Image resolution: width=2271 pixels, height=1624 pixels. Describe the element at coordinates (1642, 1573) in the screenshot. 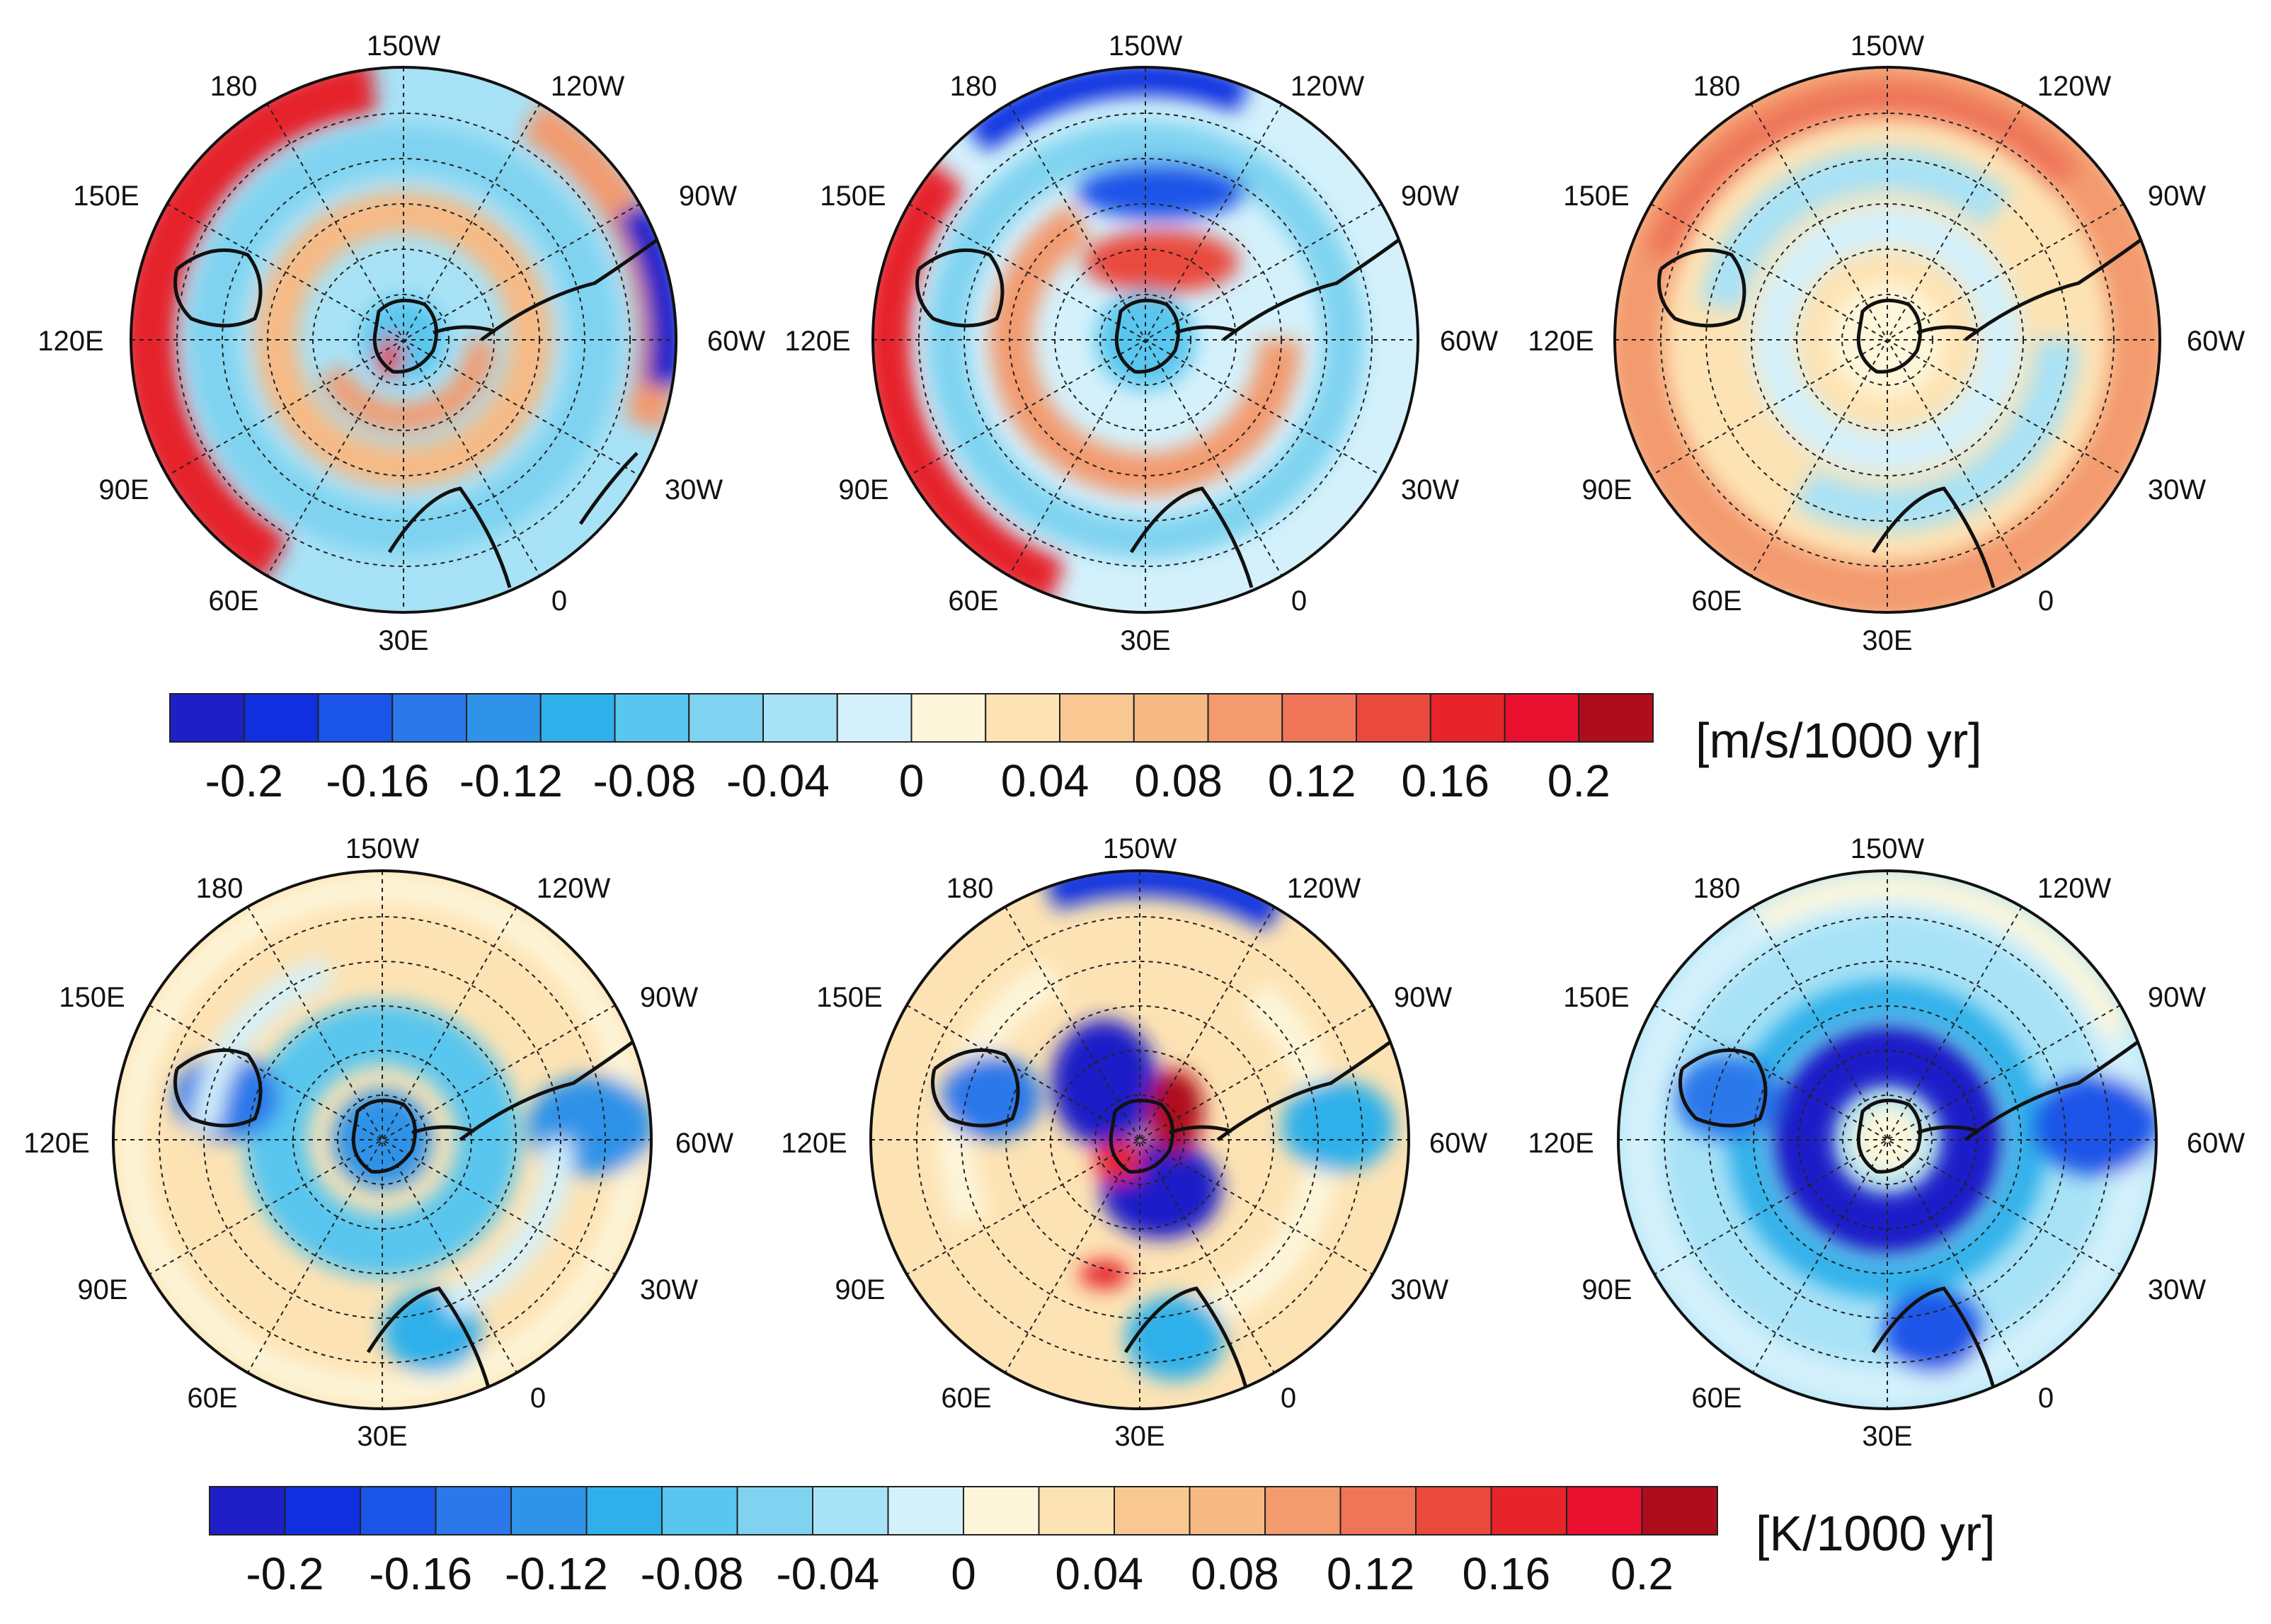

I see `colorbar-bottom-tick-label: 0.2` at that location.